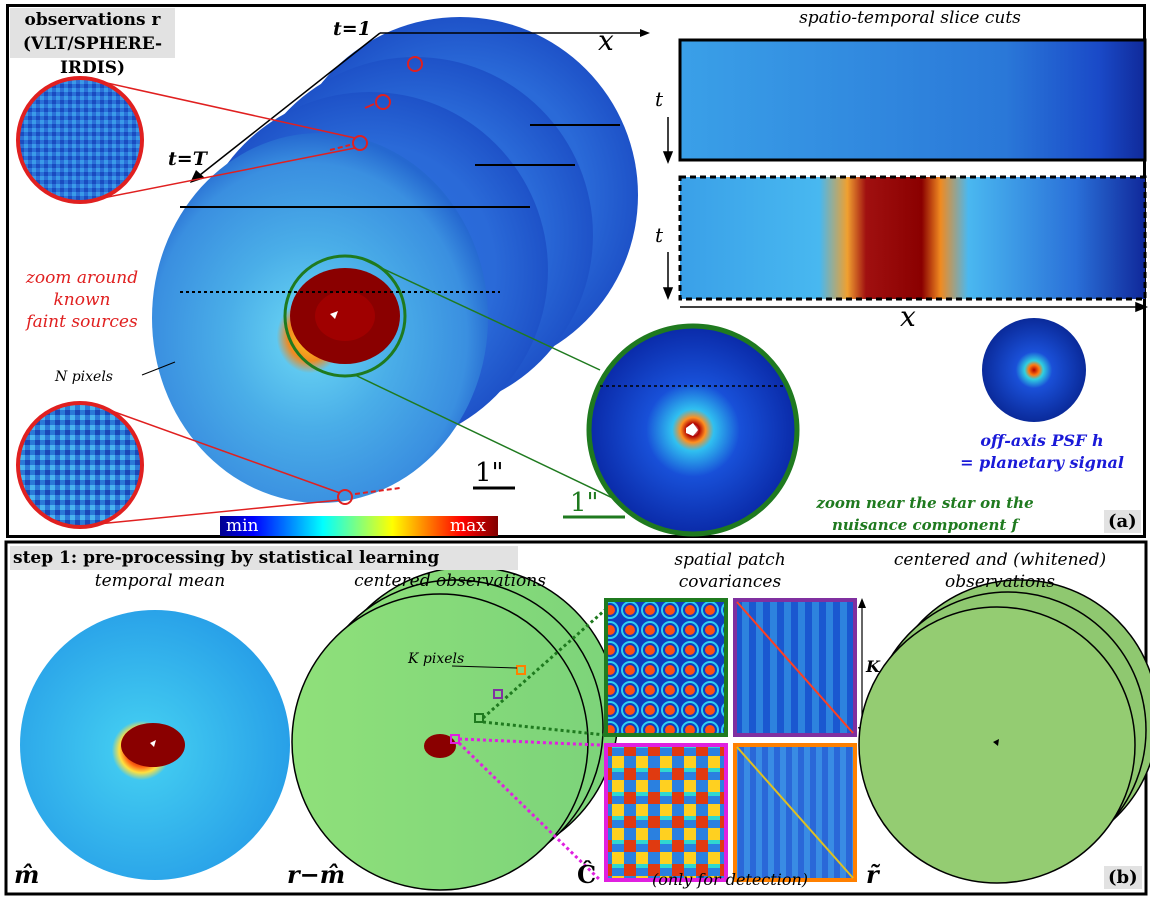  What do you see at coordinates (178, 465) in the screenshot?
I see `zoom-source-bottom` at bounding box center [178, 465].